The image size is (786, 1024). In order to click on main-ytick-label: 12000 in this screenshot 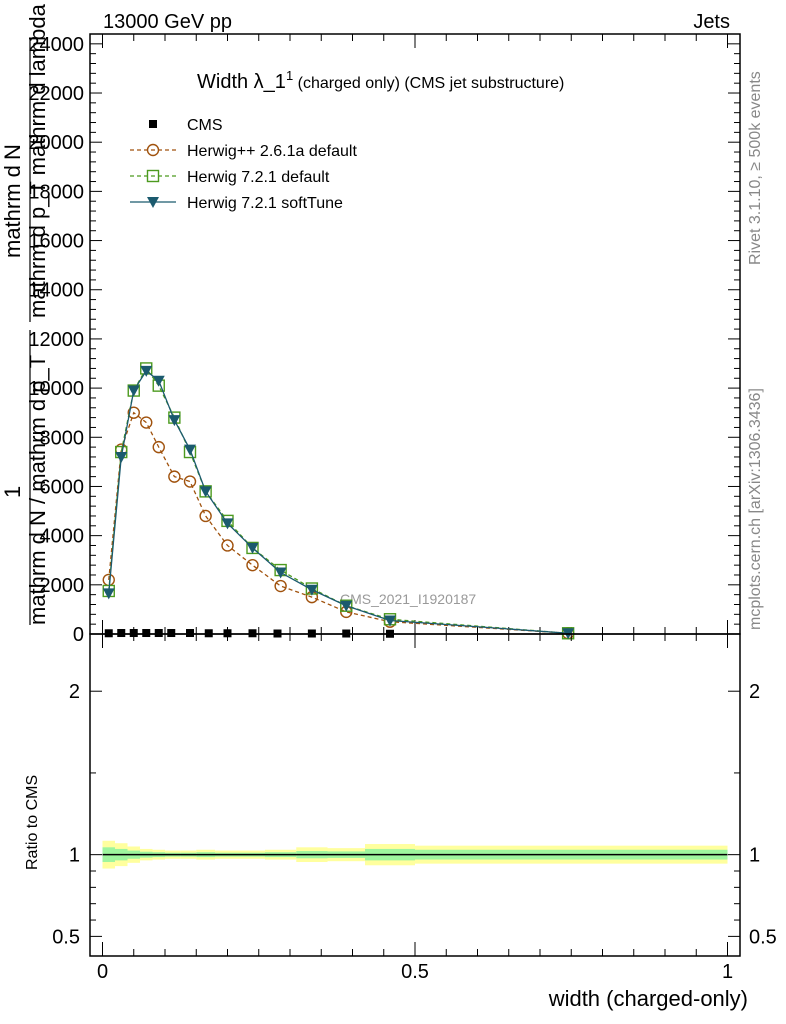, I will do `click(56, 340)`.